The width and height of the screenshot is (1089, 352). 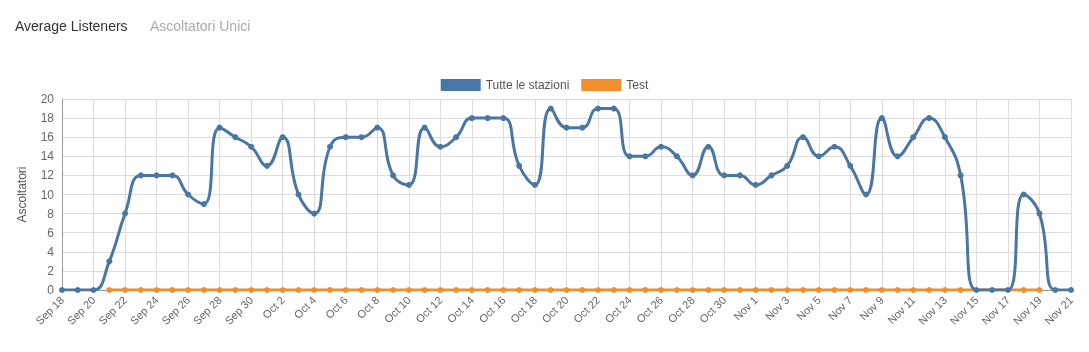 I want to click on x-tick-label: Nov 3, so click(x=777, y=308).